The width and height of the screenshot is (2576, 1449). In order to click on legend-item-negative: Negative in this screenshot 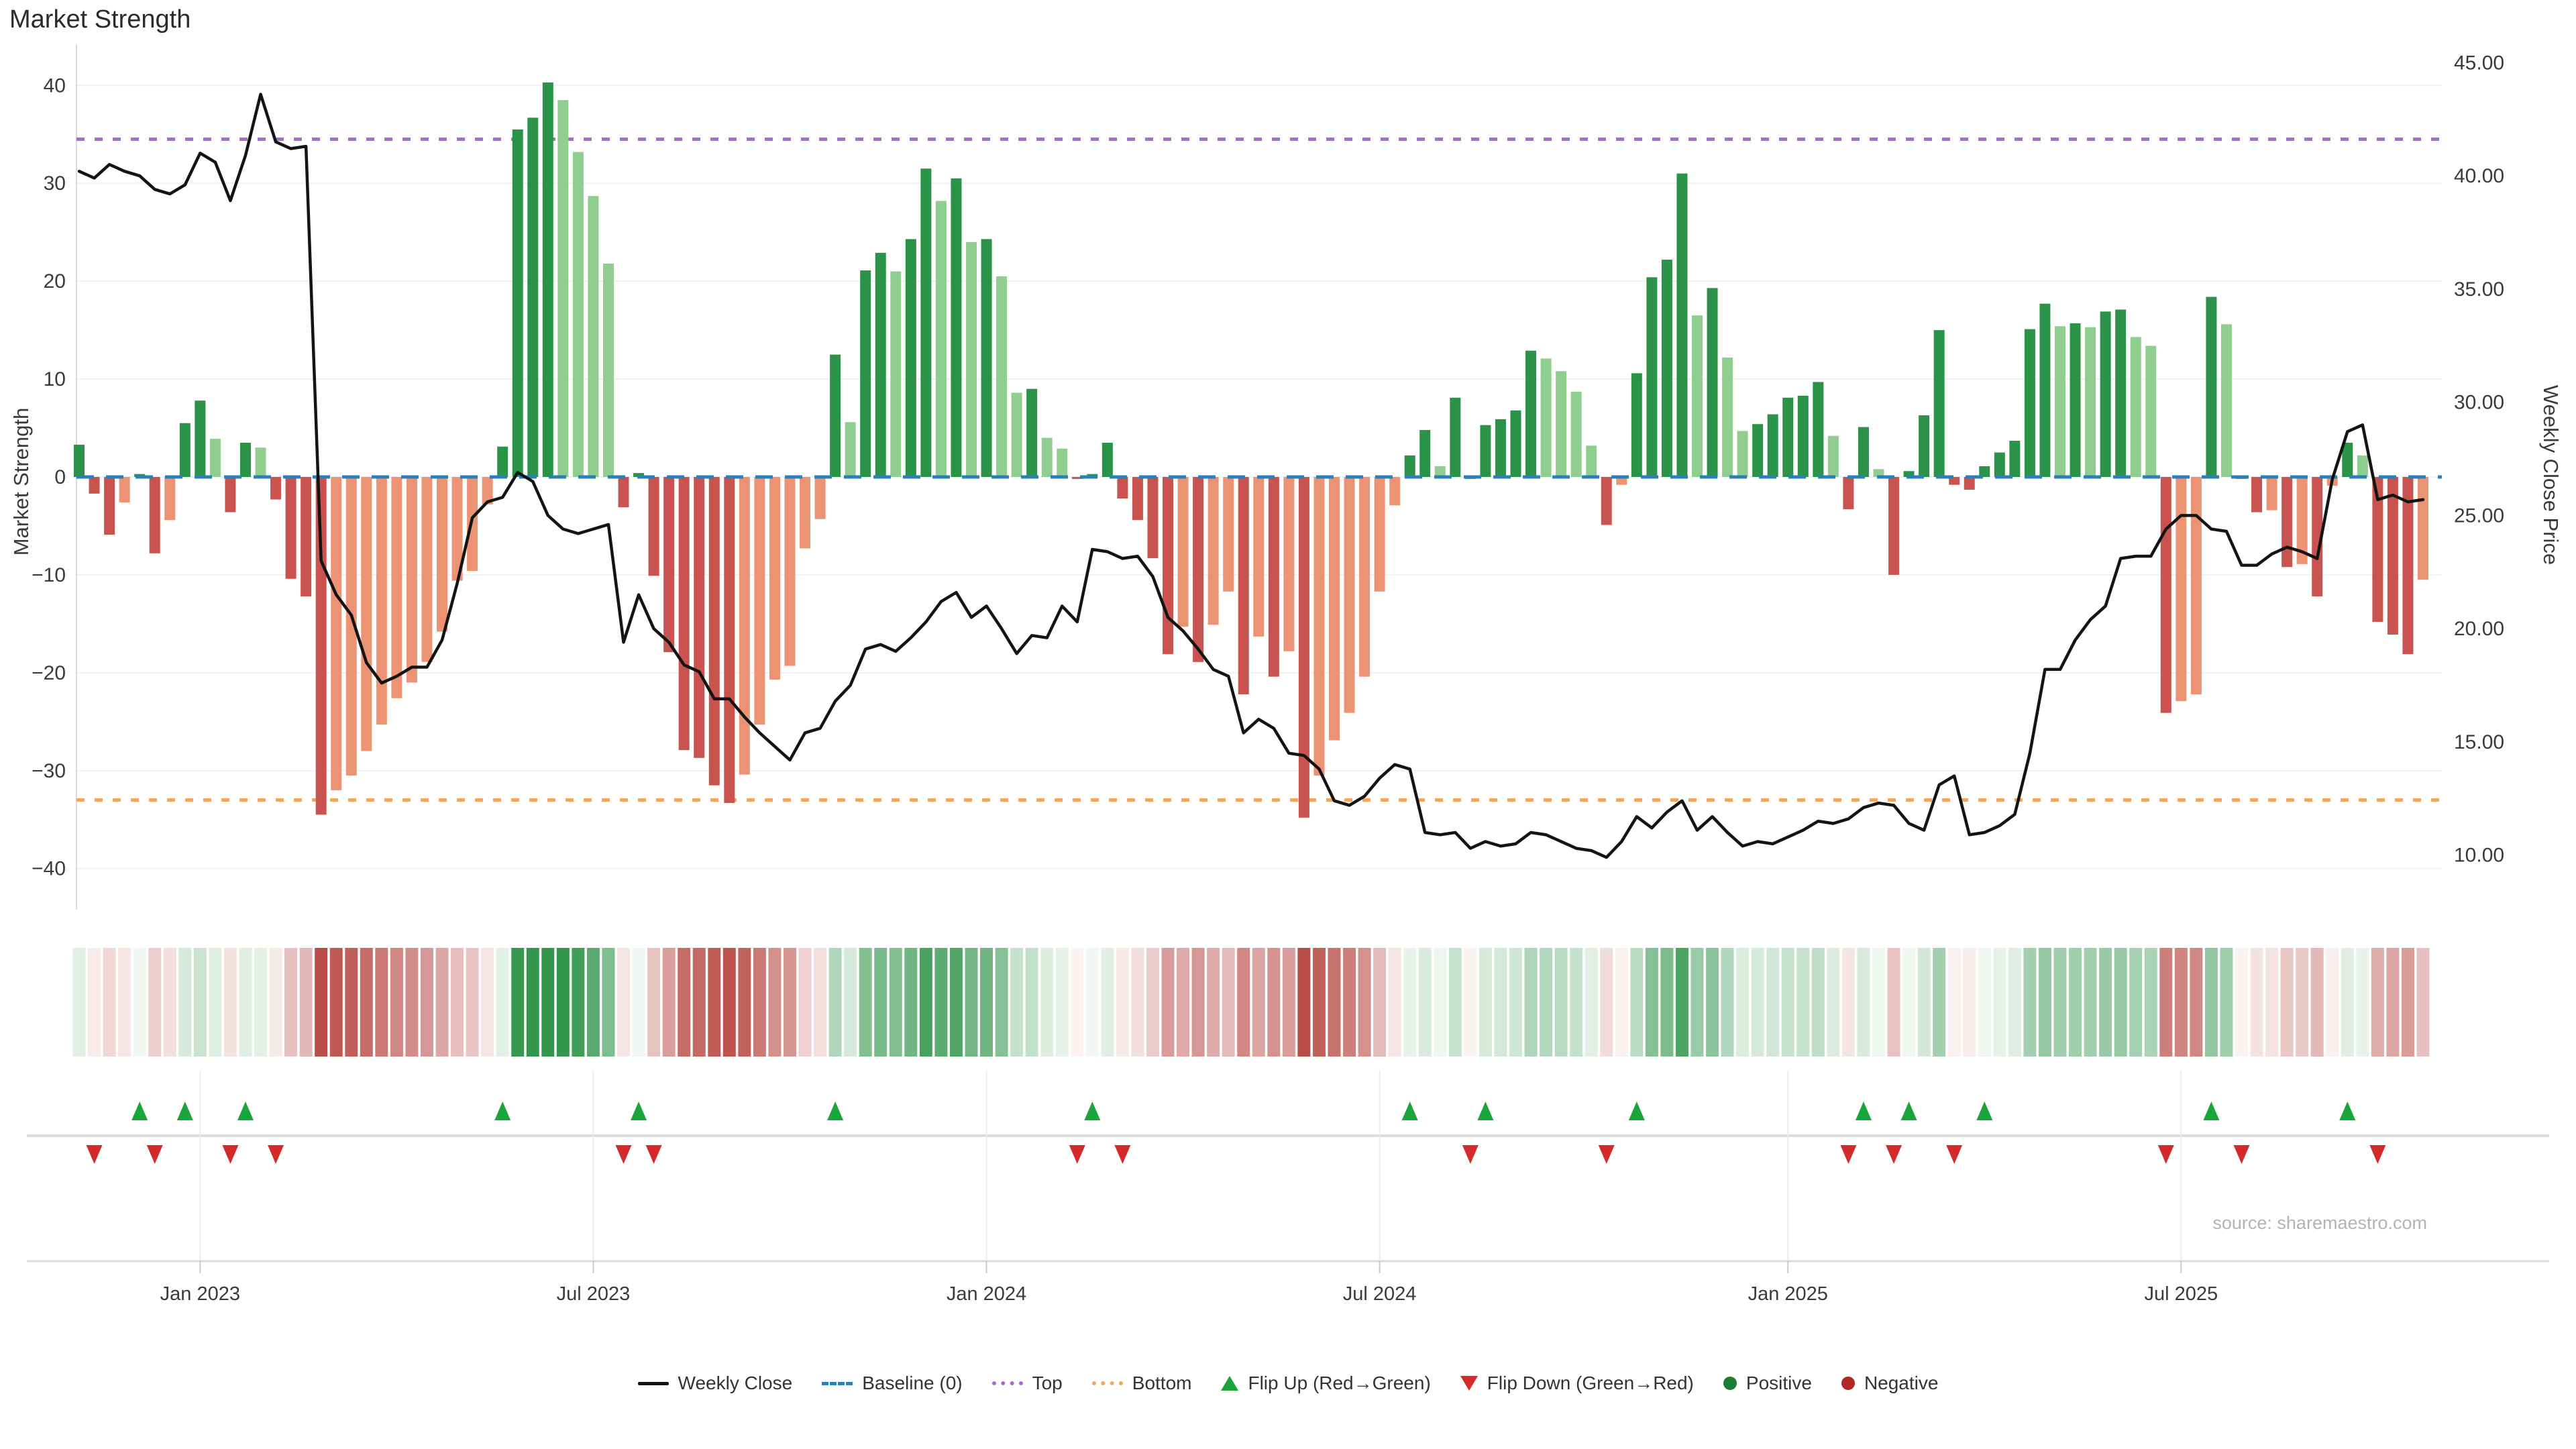, I will do `click(1889, 1383)`.